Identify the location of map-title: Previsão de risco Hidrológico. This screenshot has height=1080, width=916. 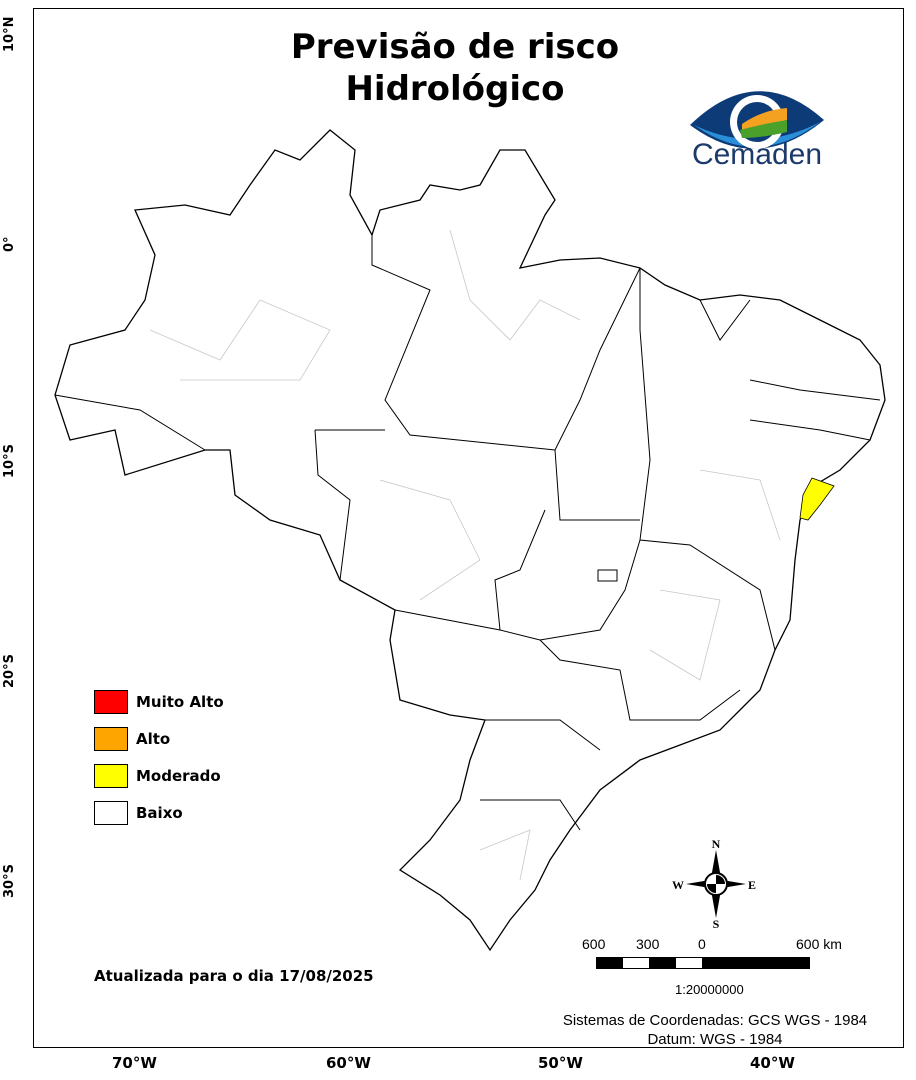
(455, 68).